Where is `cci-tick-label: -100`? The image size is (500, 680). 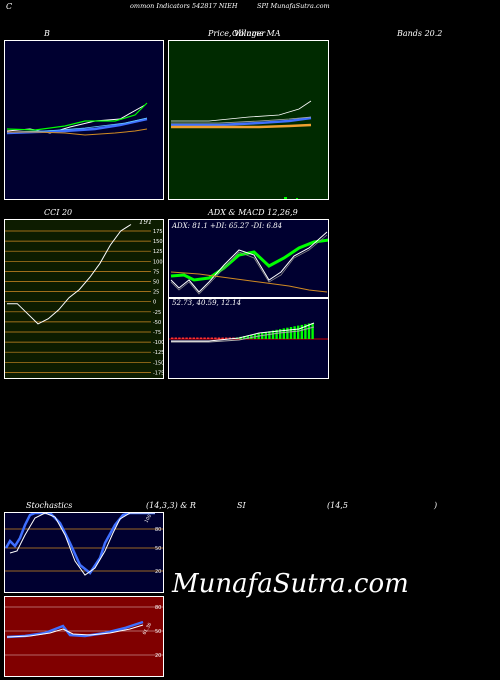
cci-tick-label: -100 is located at coordinates (158, 343).